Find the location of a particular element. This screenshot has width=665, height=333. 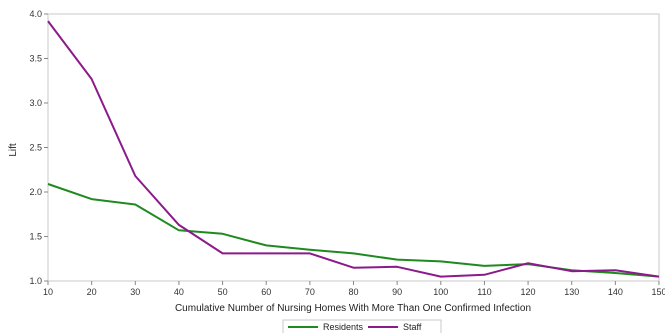

legend: Residents Staff is located at coordinates (355, 327).